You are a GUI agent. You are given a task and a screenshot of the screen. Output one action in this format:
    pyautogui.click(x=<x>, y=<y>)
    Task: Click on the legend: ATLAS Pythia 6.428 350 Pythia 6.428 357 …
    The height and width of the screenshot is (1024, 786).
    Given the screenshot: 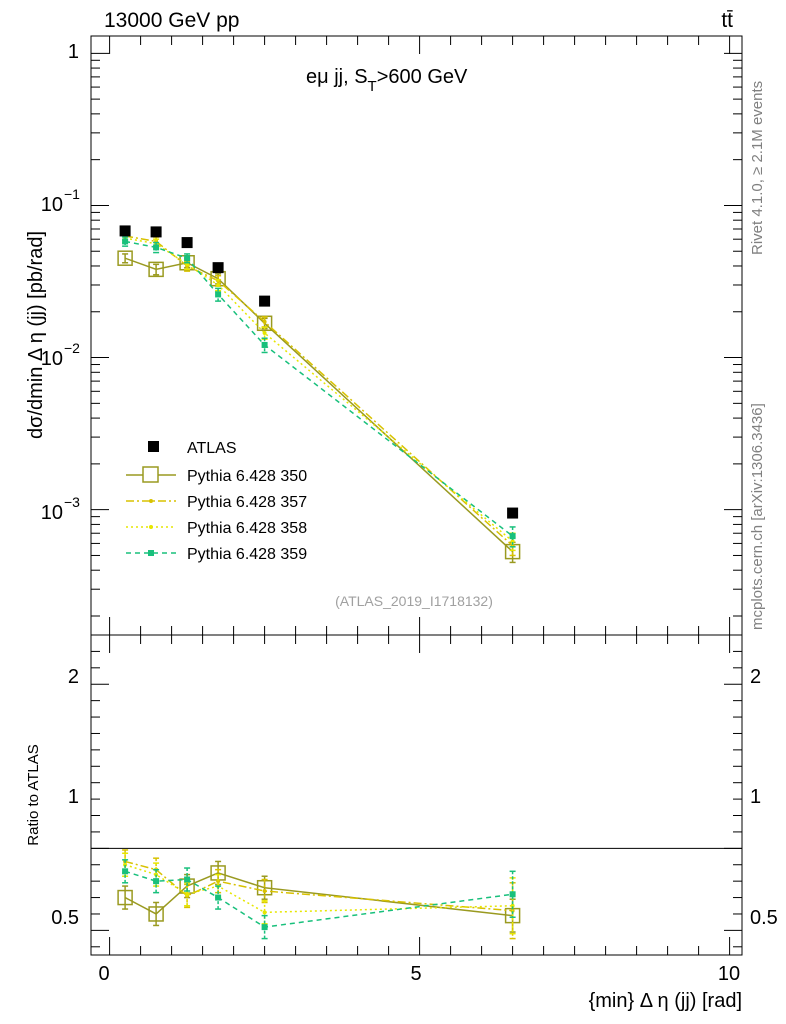 What is the action you would take?
    pyautogui.click(x=216, y=501)
    